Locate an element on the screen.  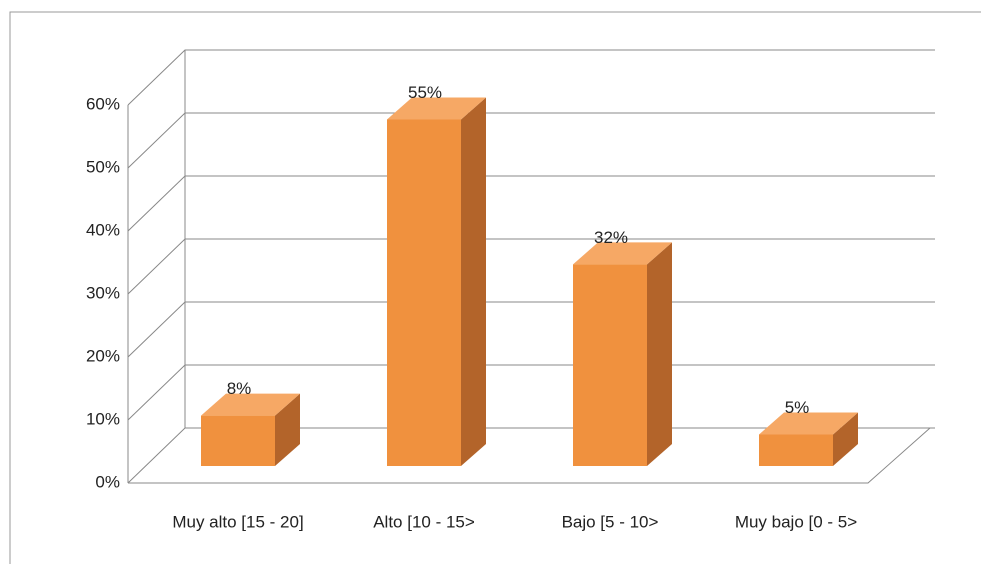
y-tick-label: 10% is located at coordinates (103, 418).